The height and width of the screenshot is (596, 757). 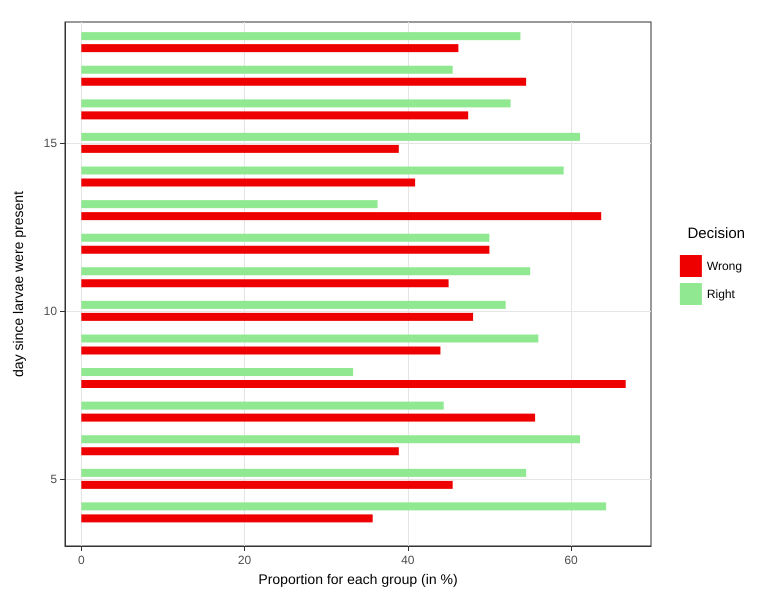 I want to click on x-tick-label: 60, so click(x=571, y=560).